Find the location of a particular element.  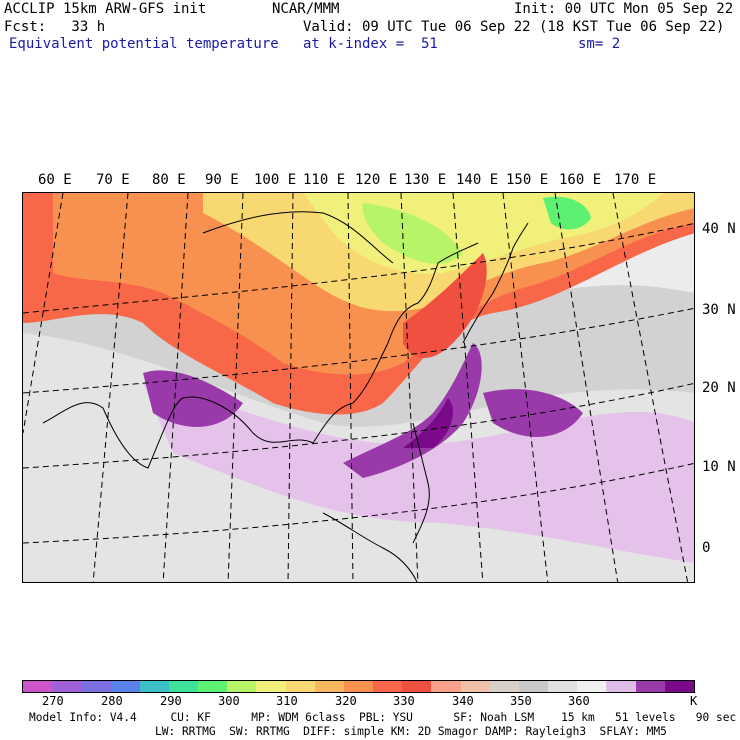

lat-label: 0 is located at coordinates (706, 548).